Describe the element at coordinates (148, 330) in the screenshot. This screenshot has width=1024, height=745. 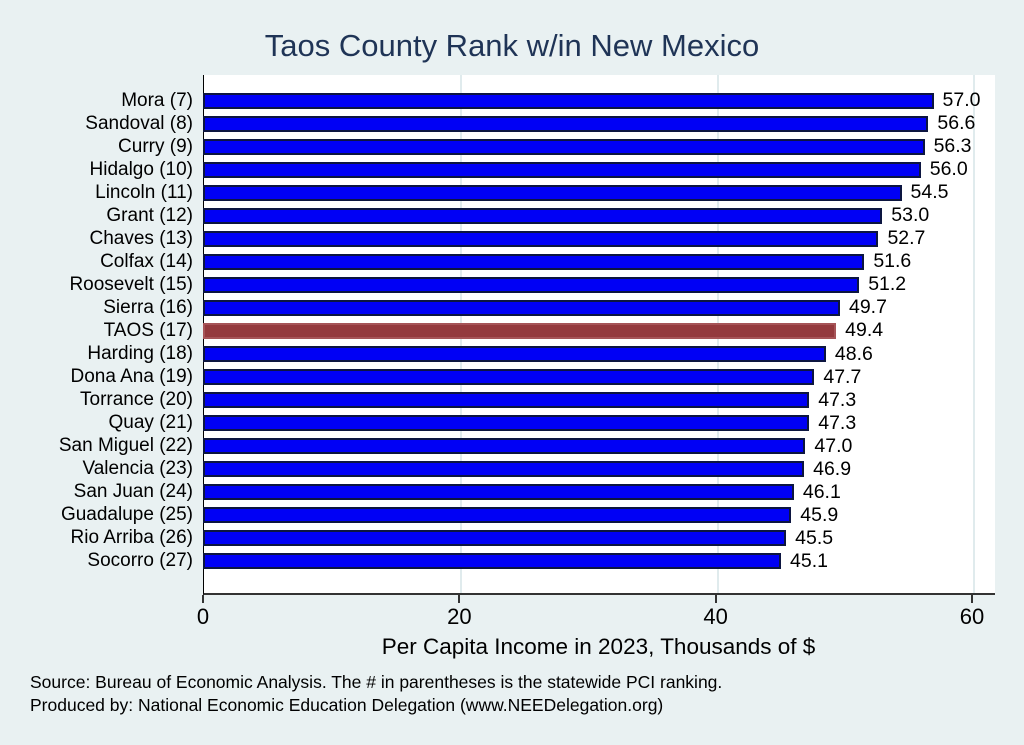
I see `category-label: TAOS (17)` at that location.